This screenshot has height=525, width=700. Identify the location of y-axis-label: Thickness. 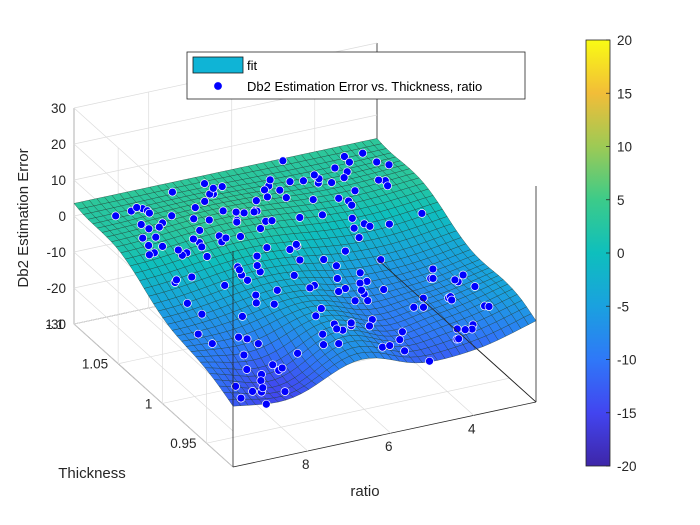
(92, 473).